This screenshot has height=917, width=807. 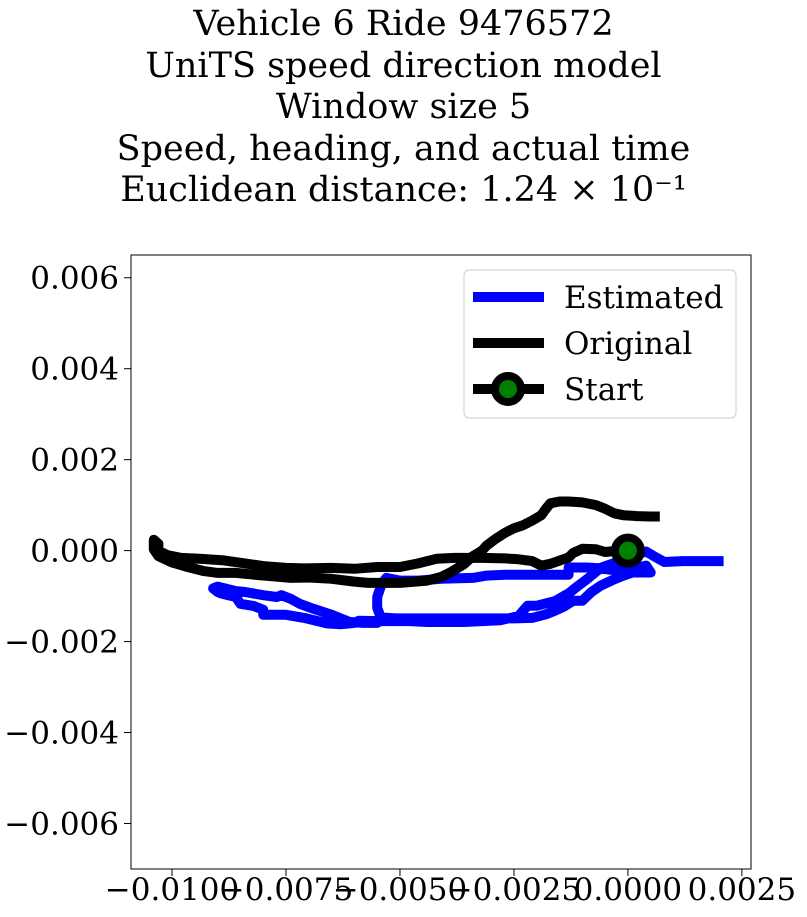 I want to click on legend-start-marker, so click(x=508, y=389).